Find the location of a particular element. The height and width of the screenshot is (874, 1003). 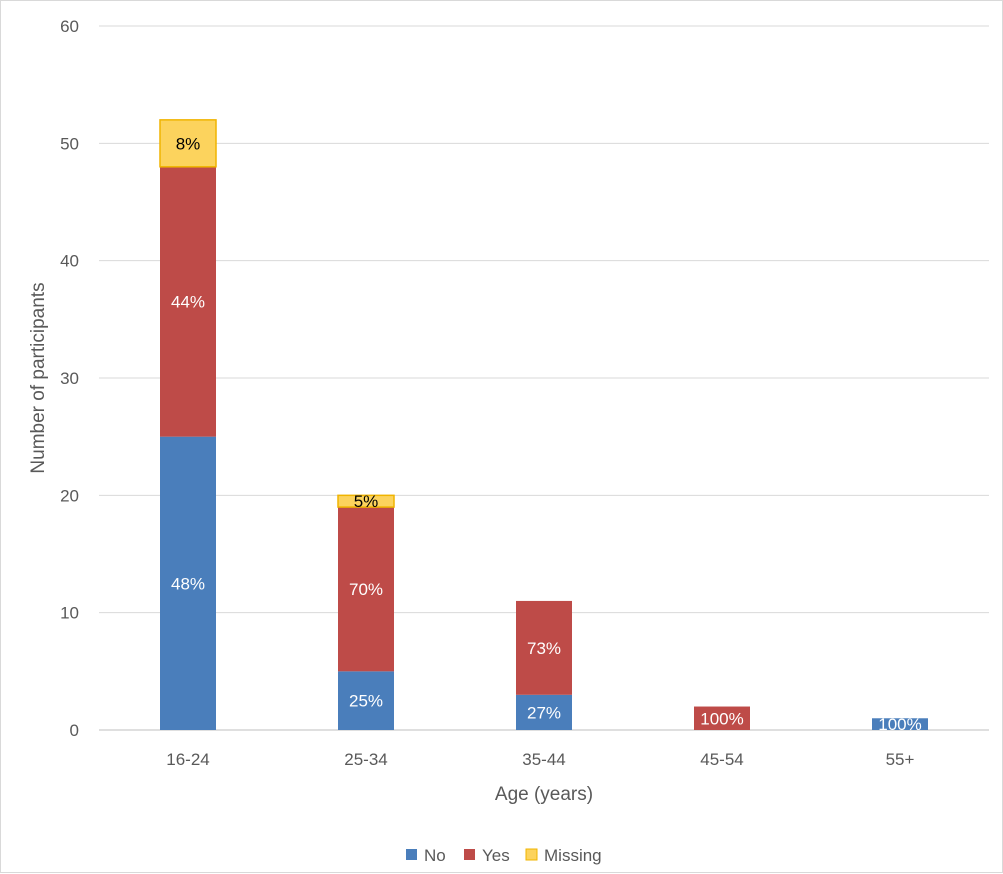

data-label: 25% is located at coordinates (366, 701).